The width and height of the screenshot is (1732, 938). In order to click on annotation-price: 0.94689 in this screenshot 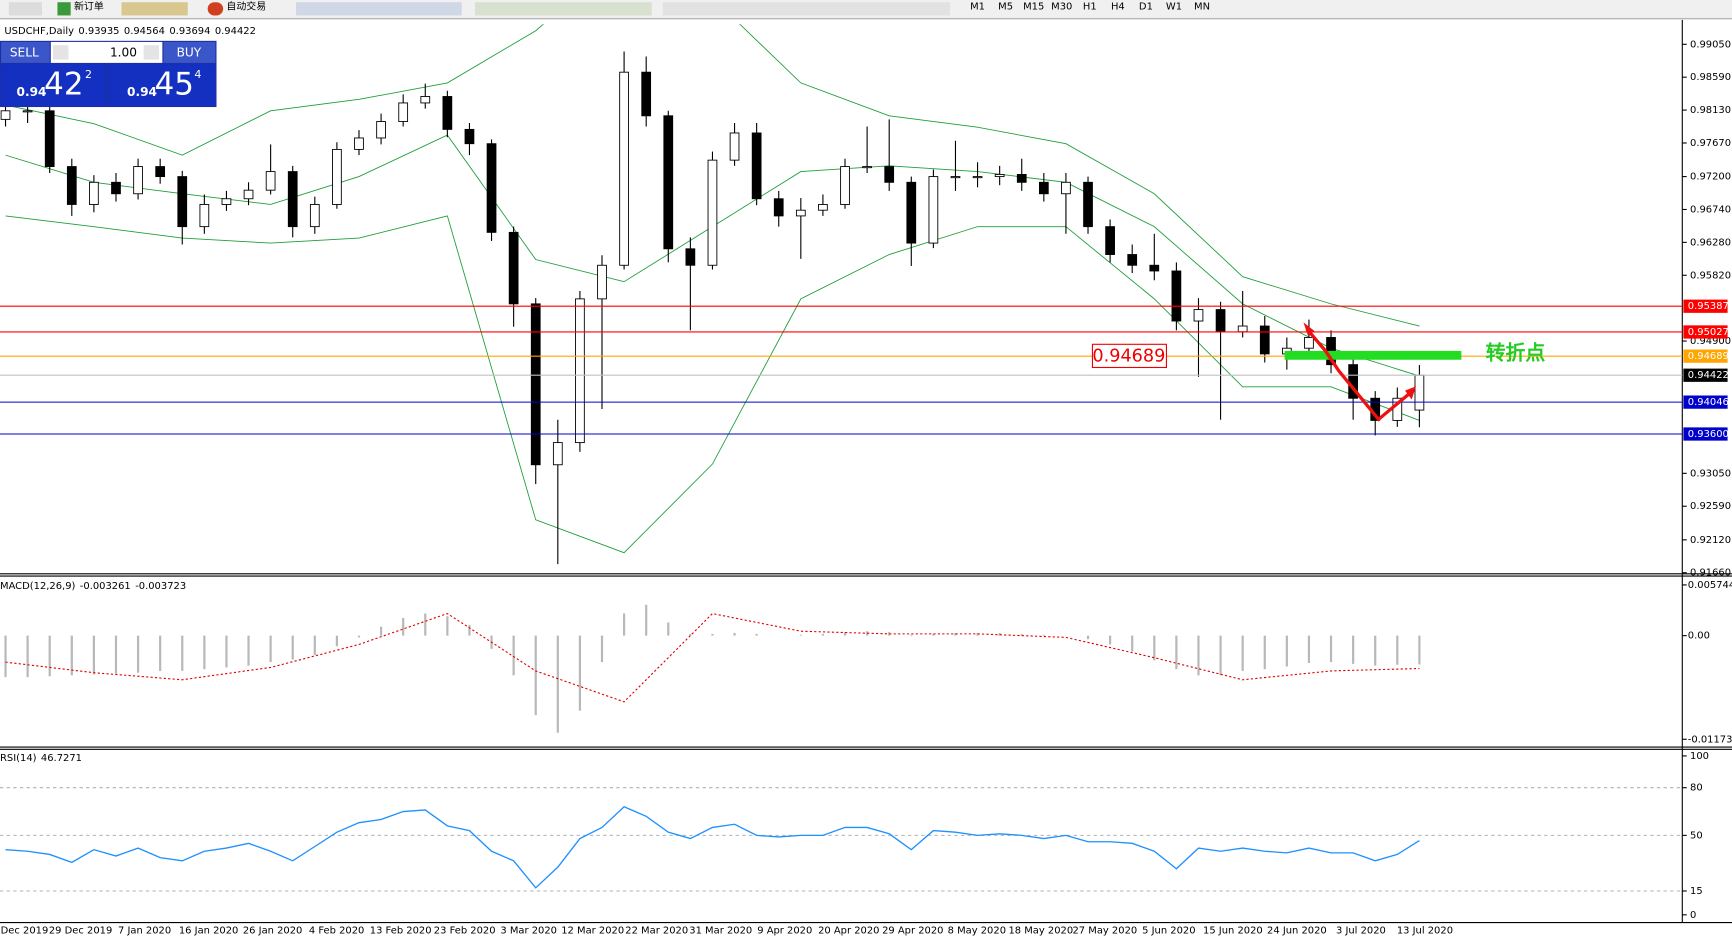, I will do `click(1128, 356)`.